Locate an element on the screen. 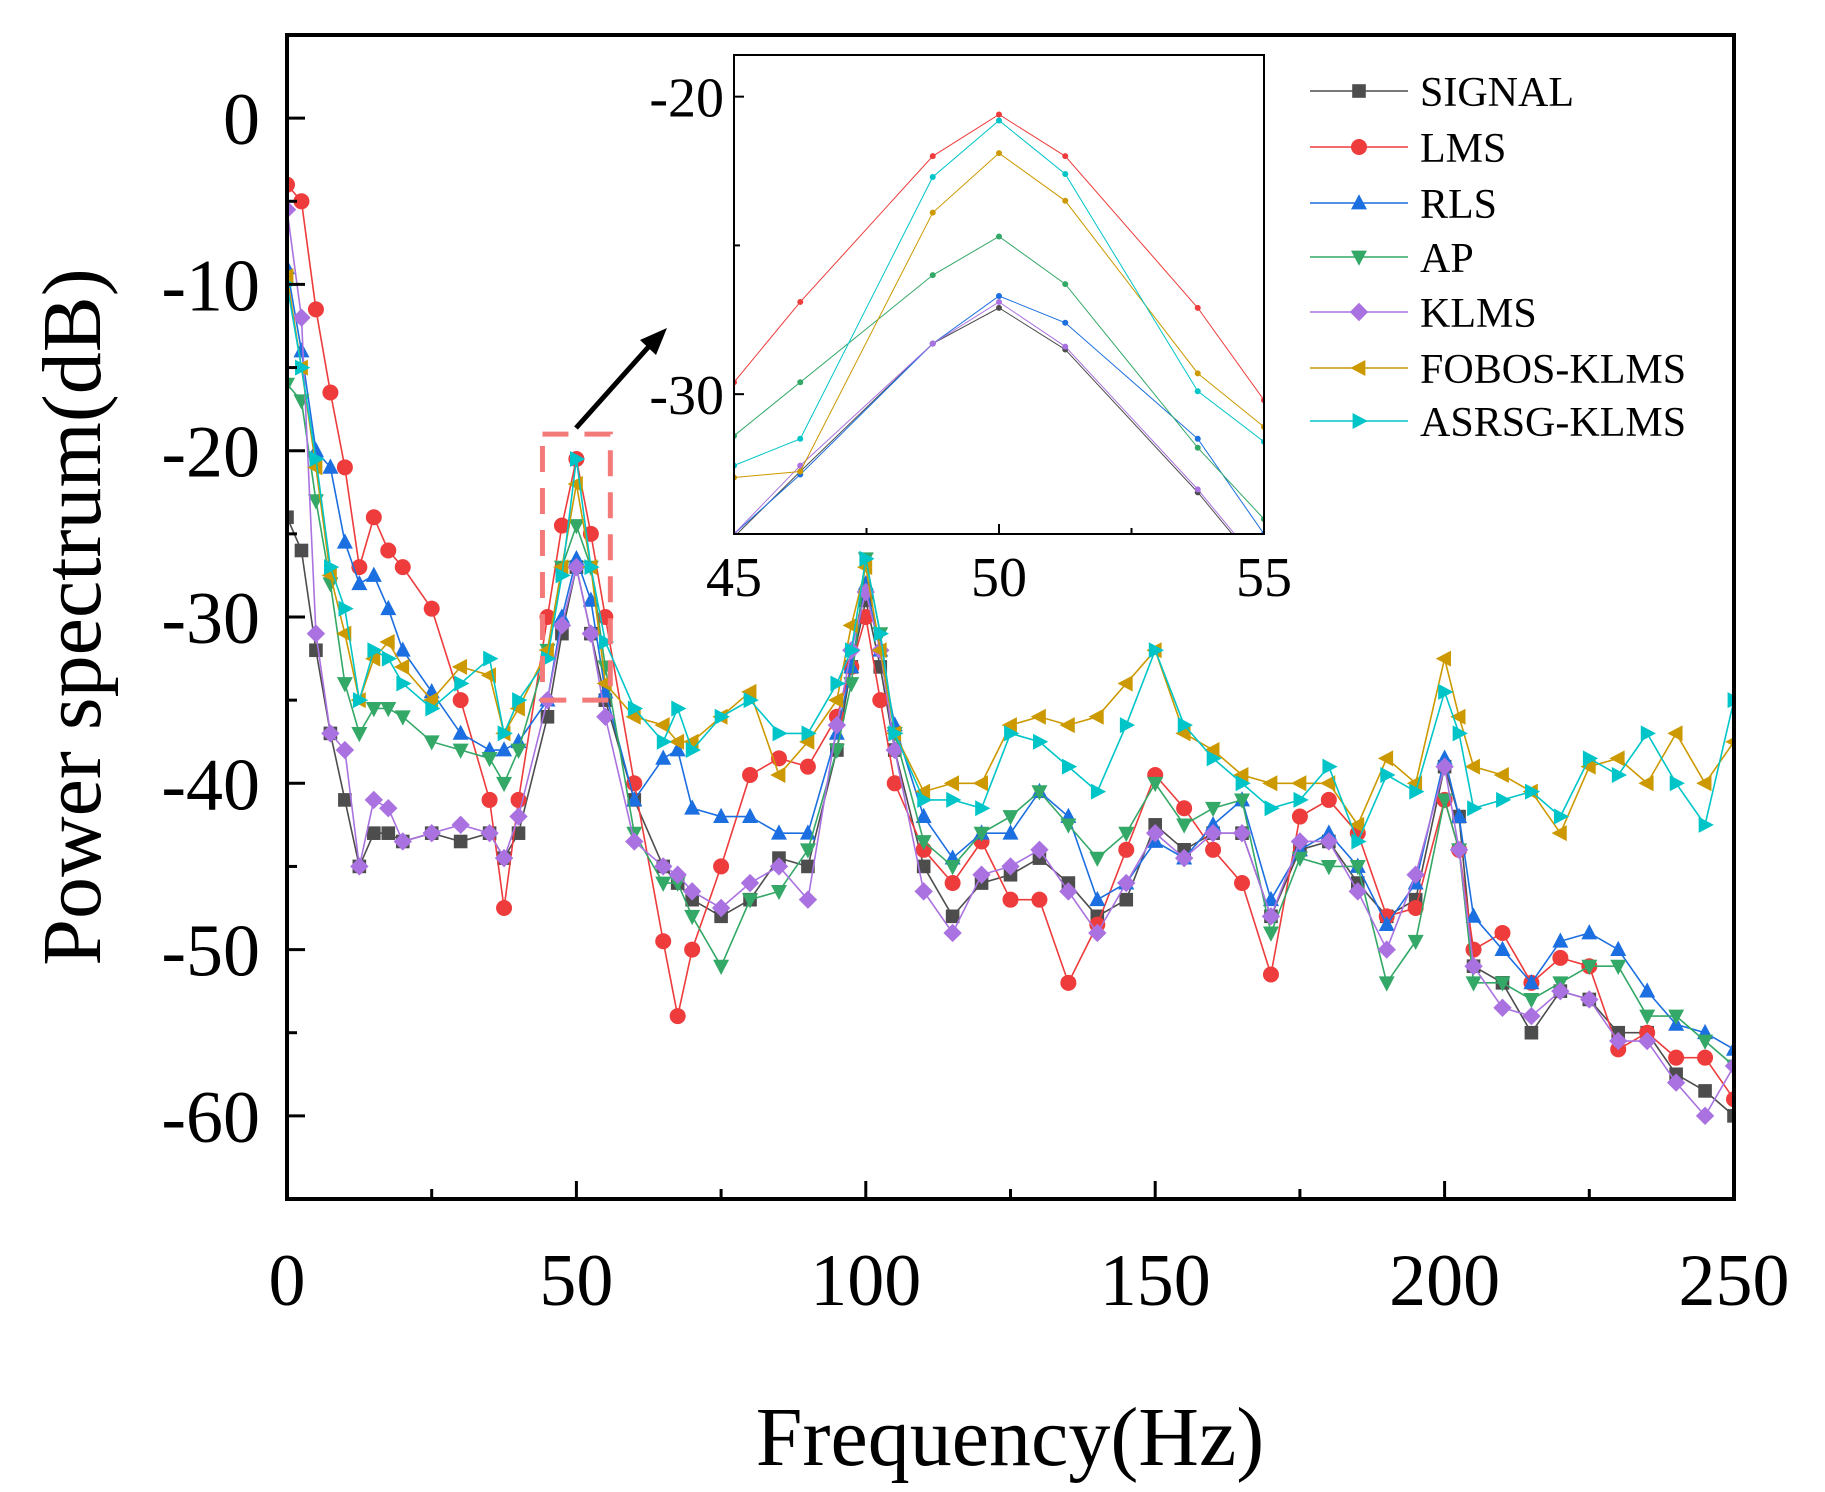 Image resolution: width=1825 pixels, height=1492 pixels. inset-x-tick-label: 45 is located at coordinates (734, 578).